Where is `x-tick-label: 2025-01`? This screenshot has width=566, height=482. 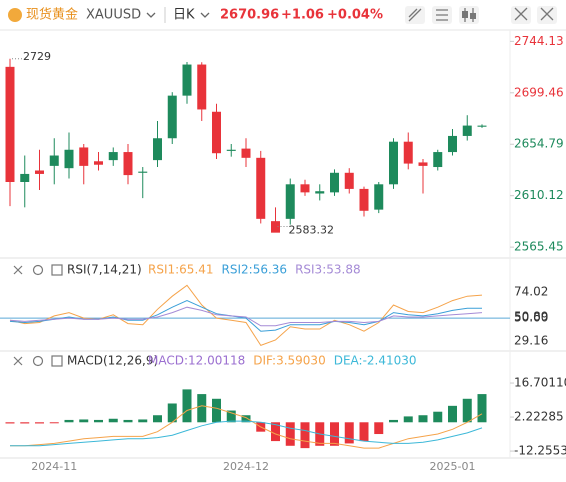
x-tick-label: 2025-01 is located at coordinates (453, 466).